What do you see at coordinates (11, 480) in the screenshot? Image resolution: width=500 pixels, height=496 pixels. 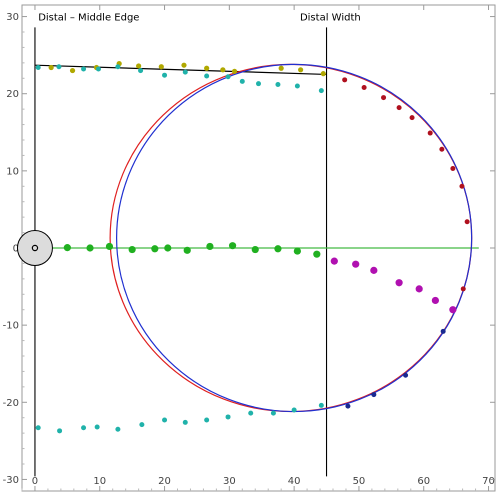 I see `y-tick-label: -30` at bounding box center [11, 480].